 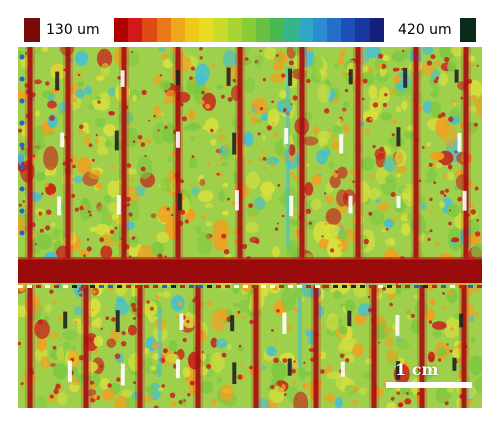 I want to click on finger-line-halo, so click(x=30, y=153).